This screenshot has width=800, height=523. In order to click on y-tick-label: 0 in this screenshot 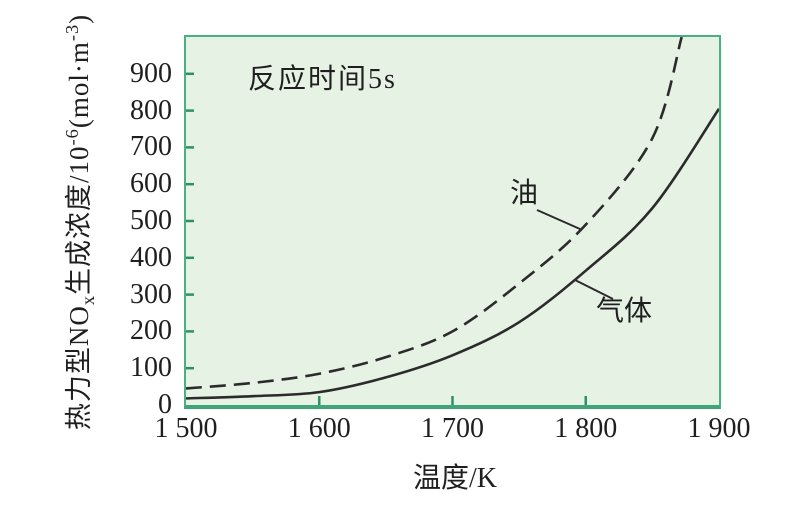, I will do `click(165, 404)`.